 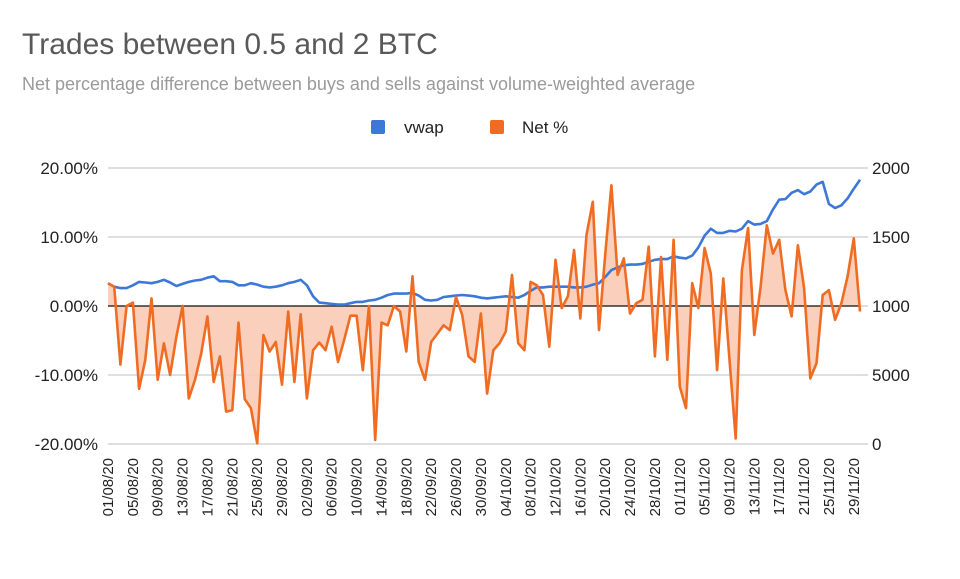 I want to click on right-axis: 2000 1500 1000 5000 0, so click(x=885, y=306).